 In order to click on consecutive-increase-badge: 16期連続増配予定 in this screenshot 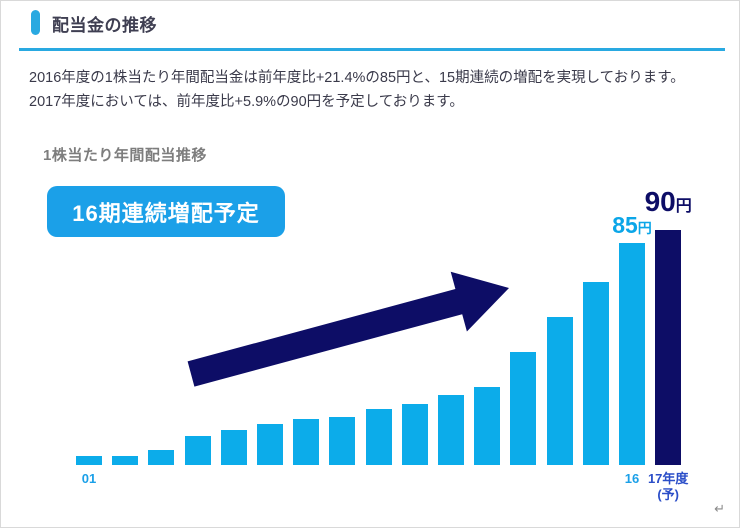, I will do `click(166, 211)`.